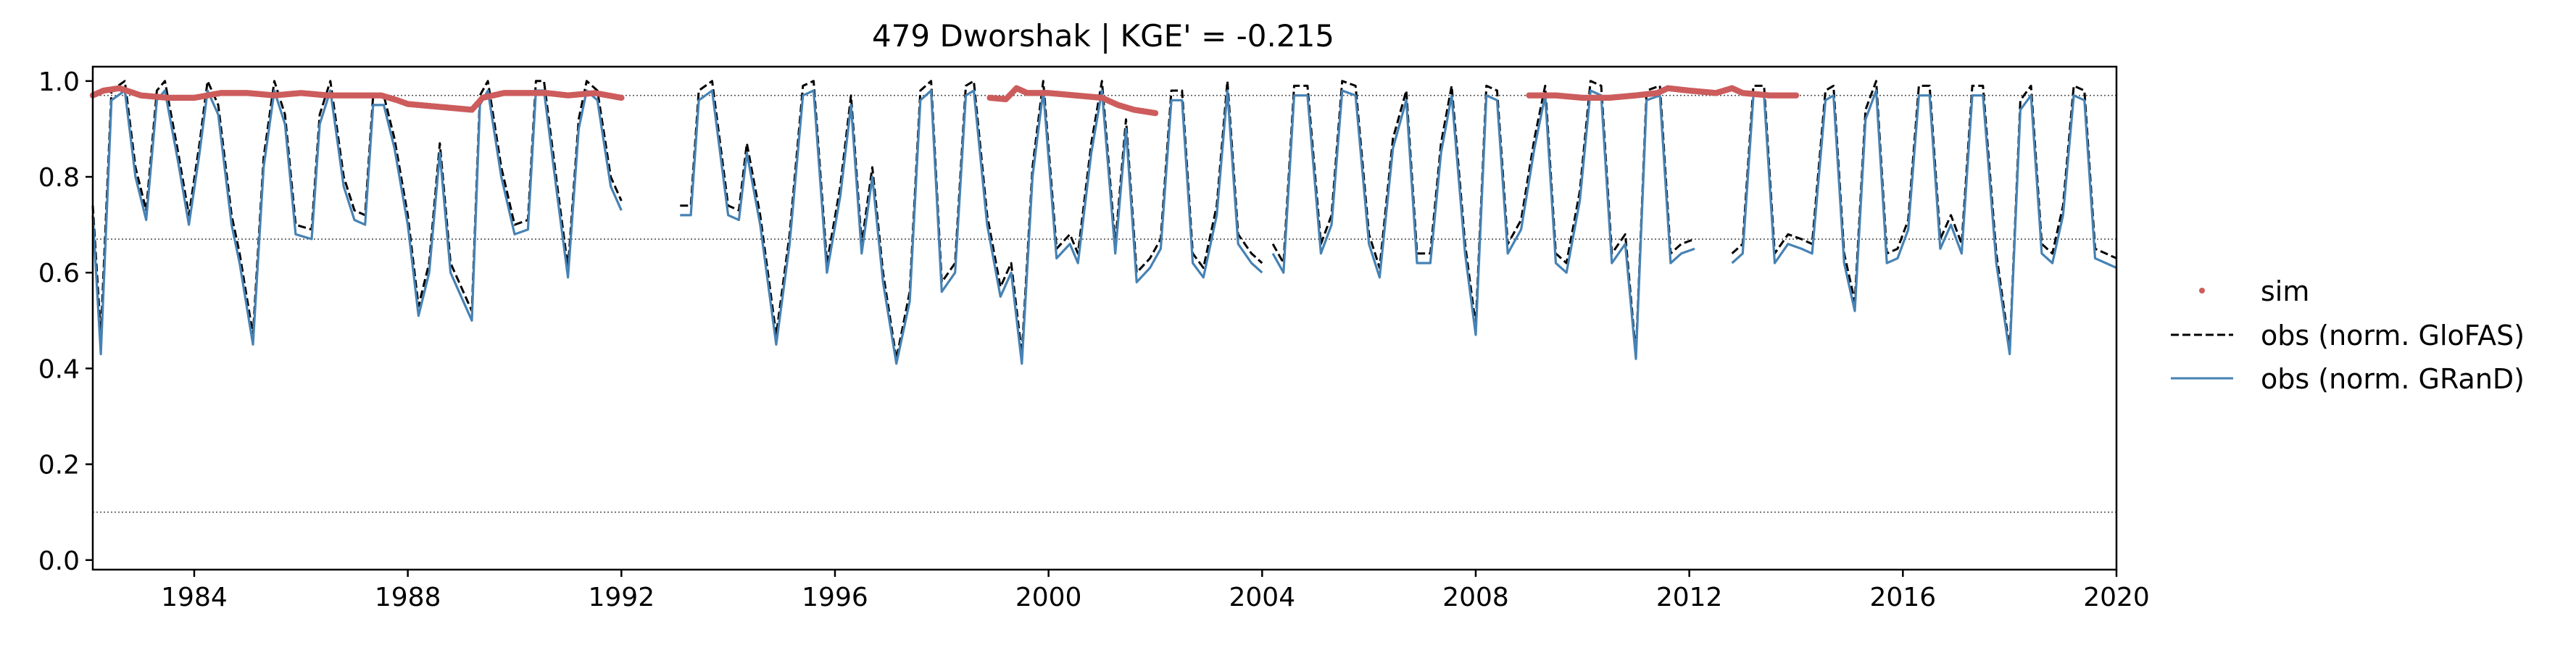 The width and height of the screenshot is (2576, 645). Describe the element at coordinates (59, 178) in the screenshot. I see `y-tick-label-0.8: 0.8` at that location.